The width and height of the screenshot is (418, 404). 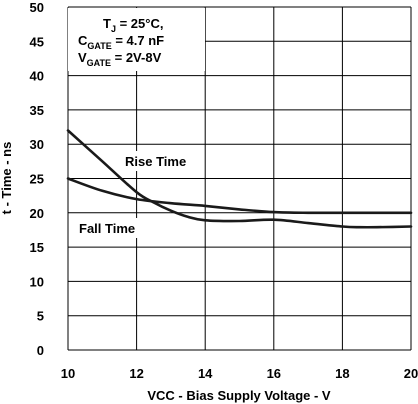 I want to click on y-tick-label: 20, so click(x=37, y=213).